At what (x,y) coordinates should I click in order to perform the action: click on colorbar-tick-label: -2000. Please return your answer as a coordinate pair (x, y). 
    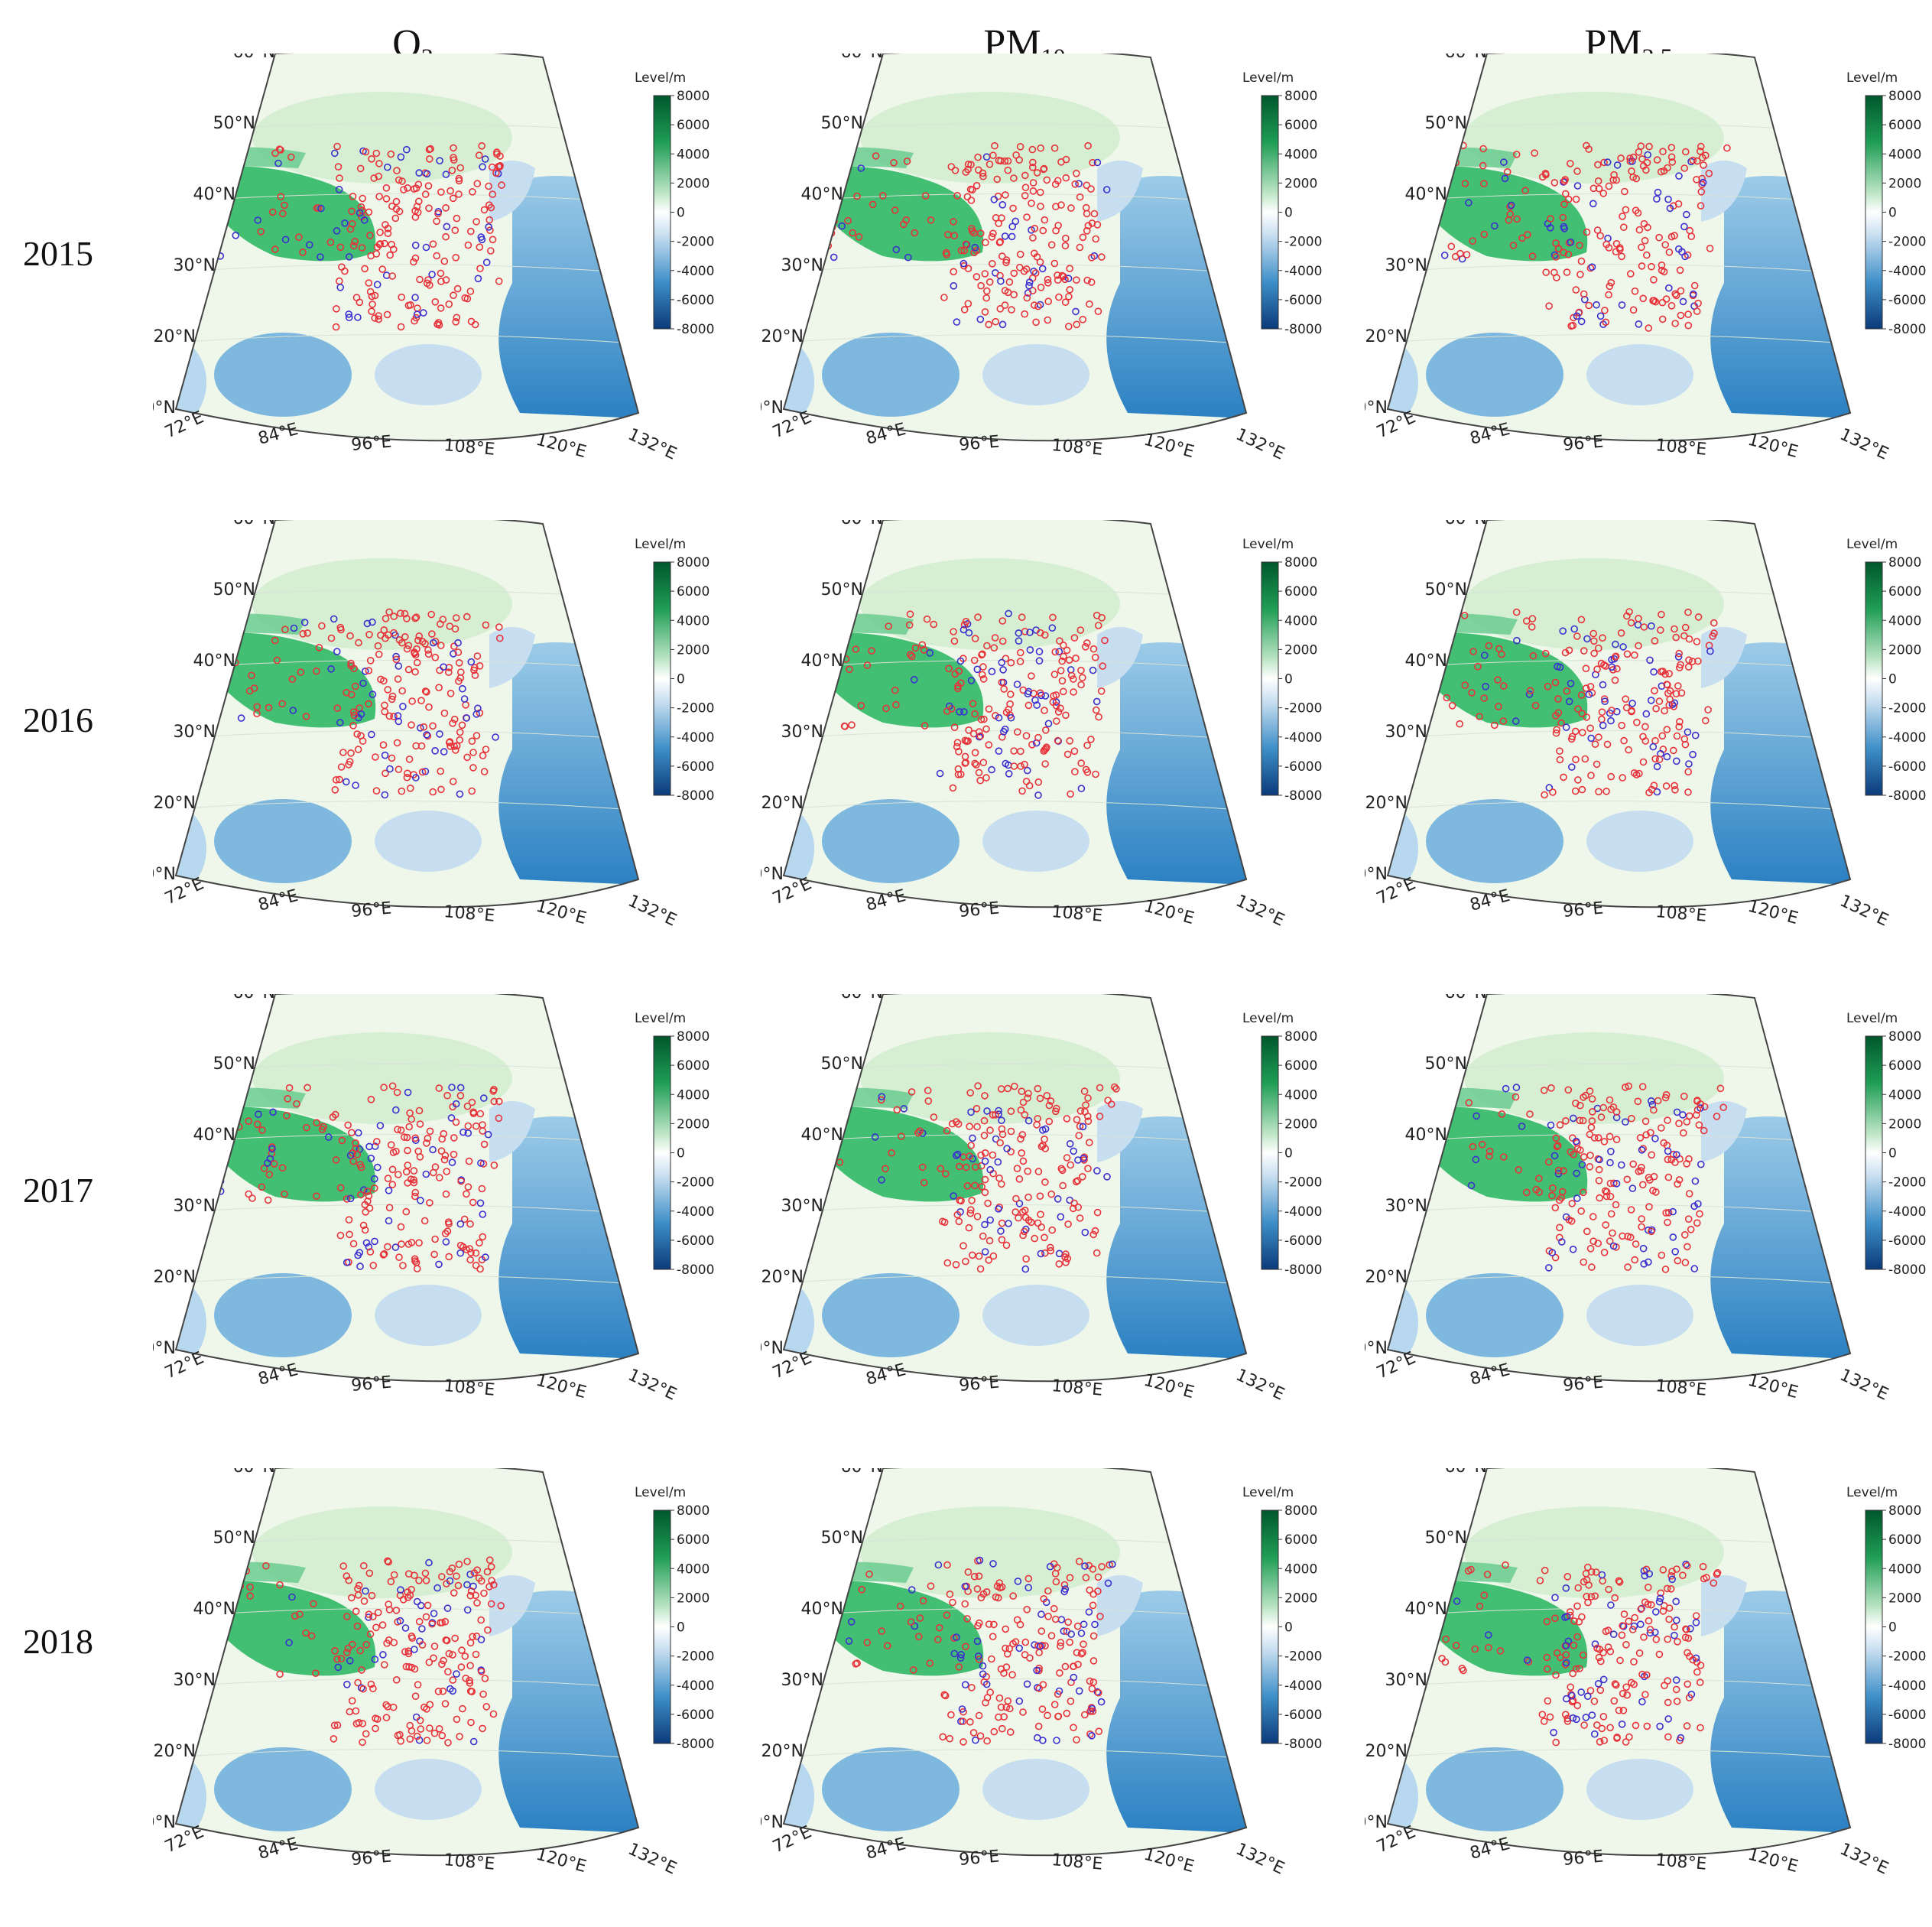
    Looking at the image, I should click on (1907, 1183).